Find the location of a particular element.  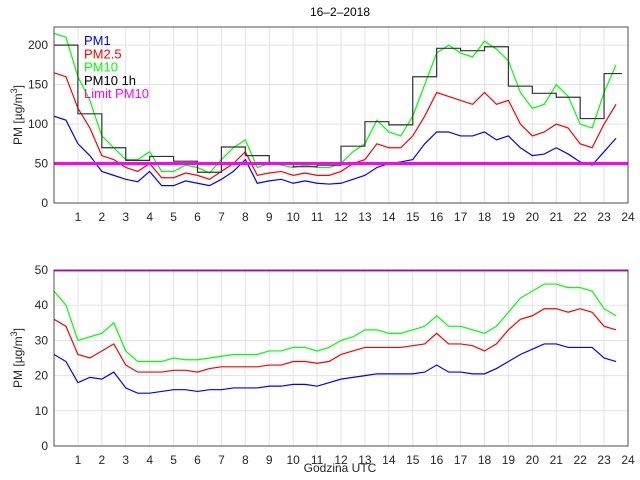

y-tick-label: 100 is located at coordinates (38, 124).